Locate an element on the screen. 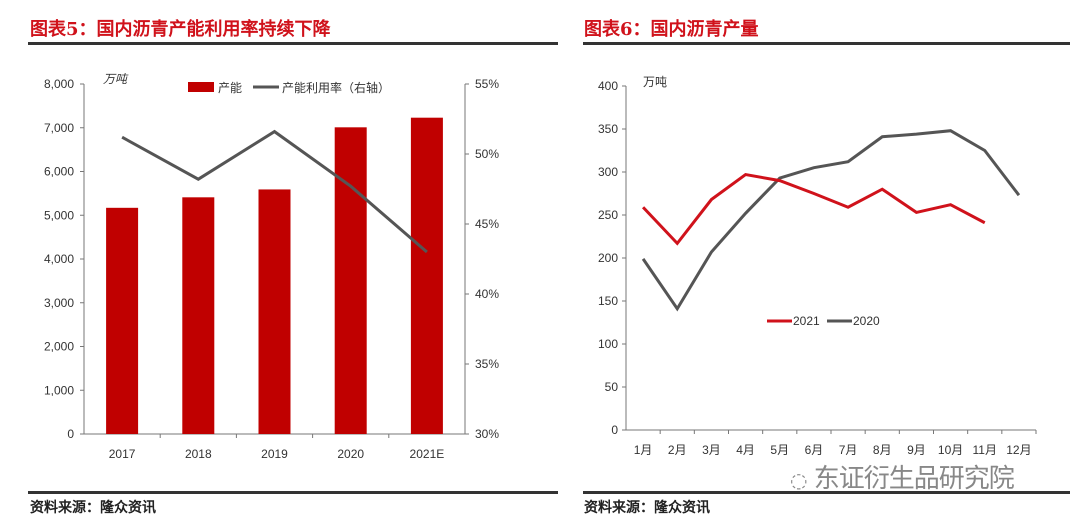 The image size is (1080, 523). y2-tick-label: 55% is located at coordinates (487, 84).